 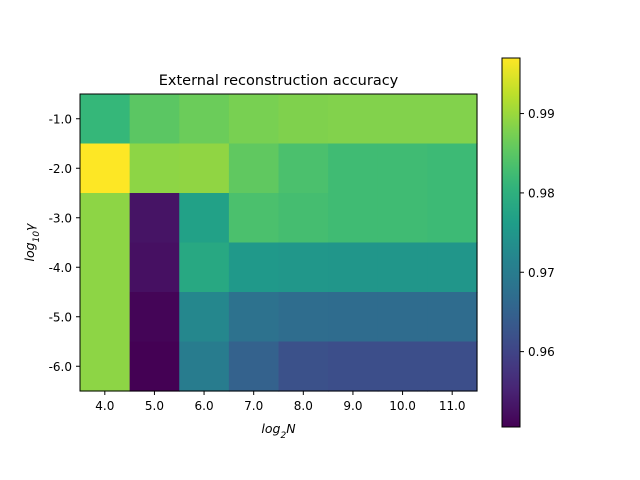 I want to click on y-tick-label: -5.0, so click(x=60, y=317).